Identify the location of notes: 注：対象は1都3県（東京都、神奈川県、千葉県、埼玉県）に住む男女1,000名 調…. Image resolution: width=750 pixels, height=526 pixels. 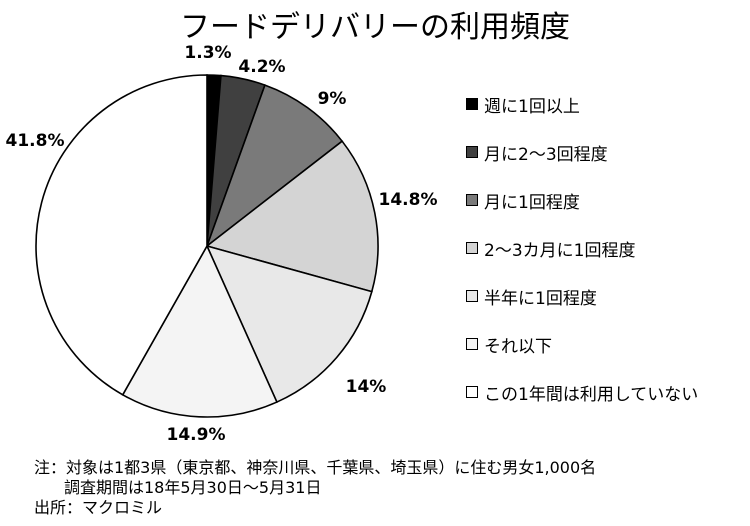
(315, 488).